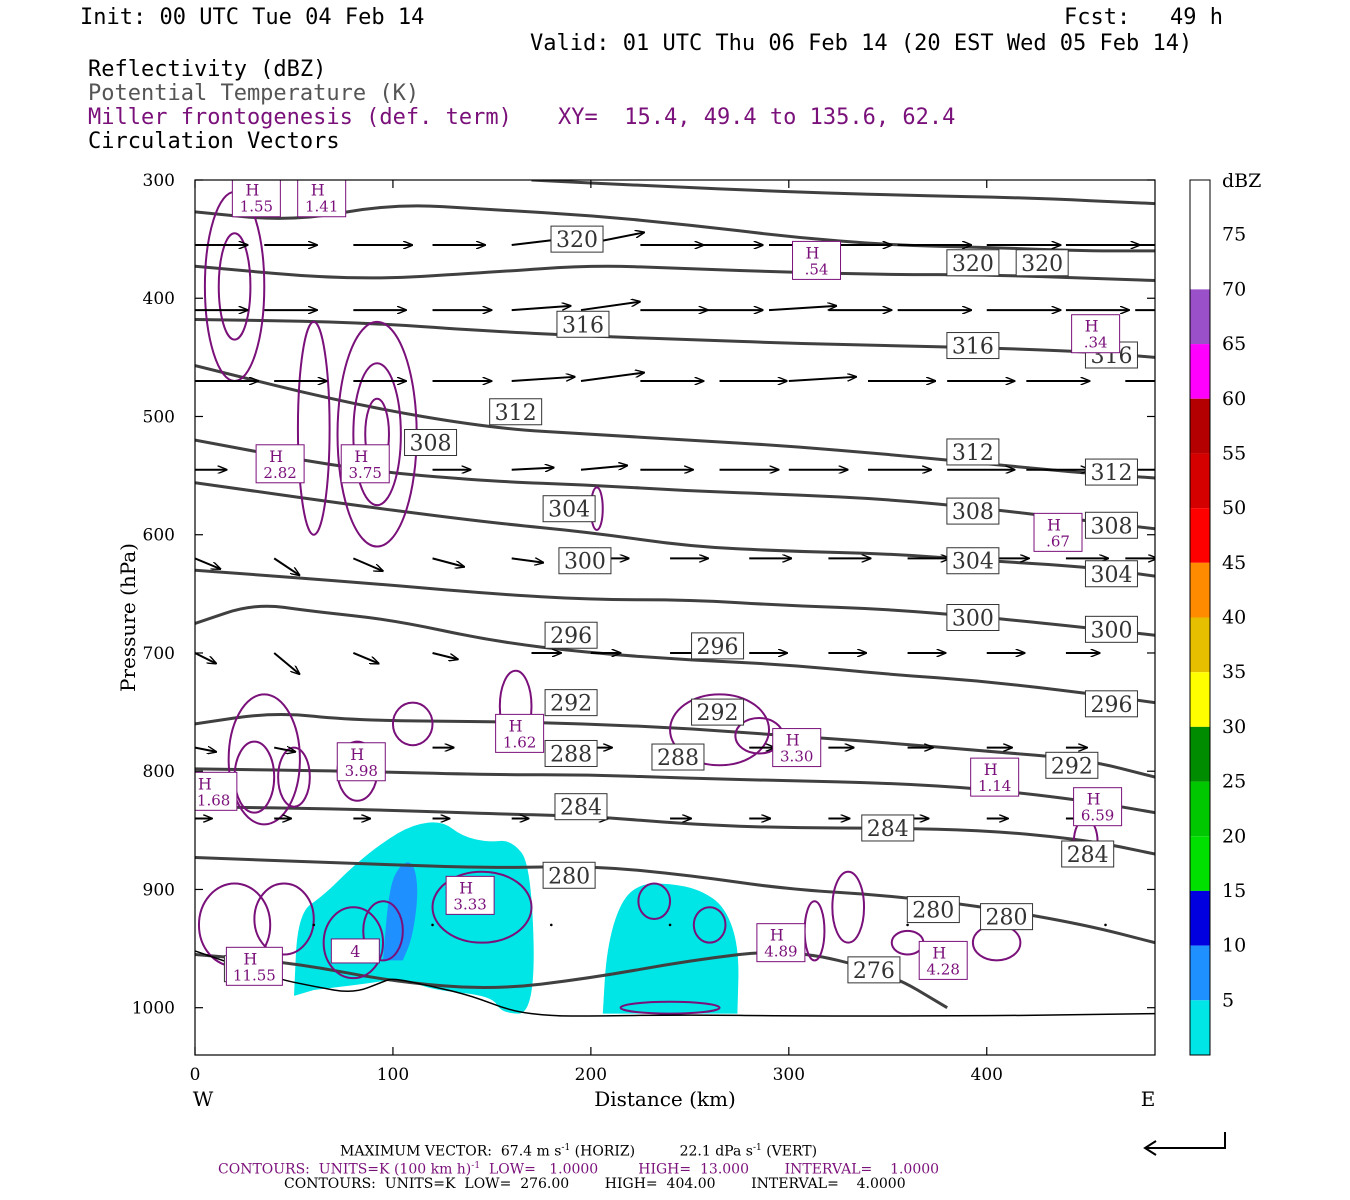 This screenshot has height=1200, width=1350. I want to click on x-axis-label: Distance (km), so click(665, 1099).